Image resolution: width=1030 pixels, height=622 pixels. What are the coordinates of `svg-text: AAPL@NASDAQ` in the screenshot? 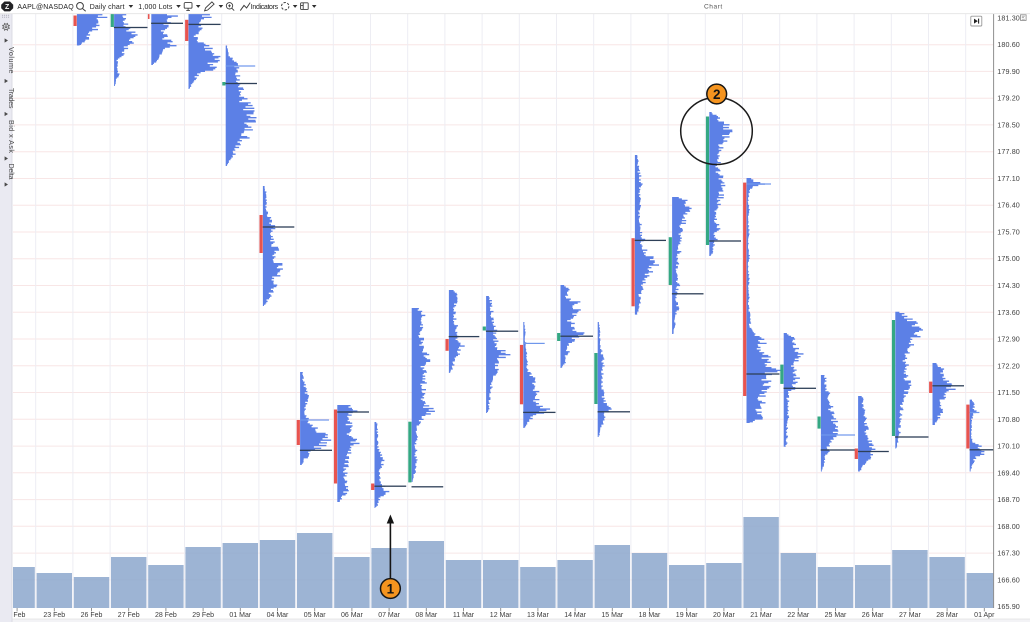 It's located at (45, 7).